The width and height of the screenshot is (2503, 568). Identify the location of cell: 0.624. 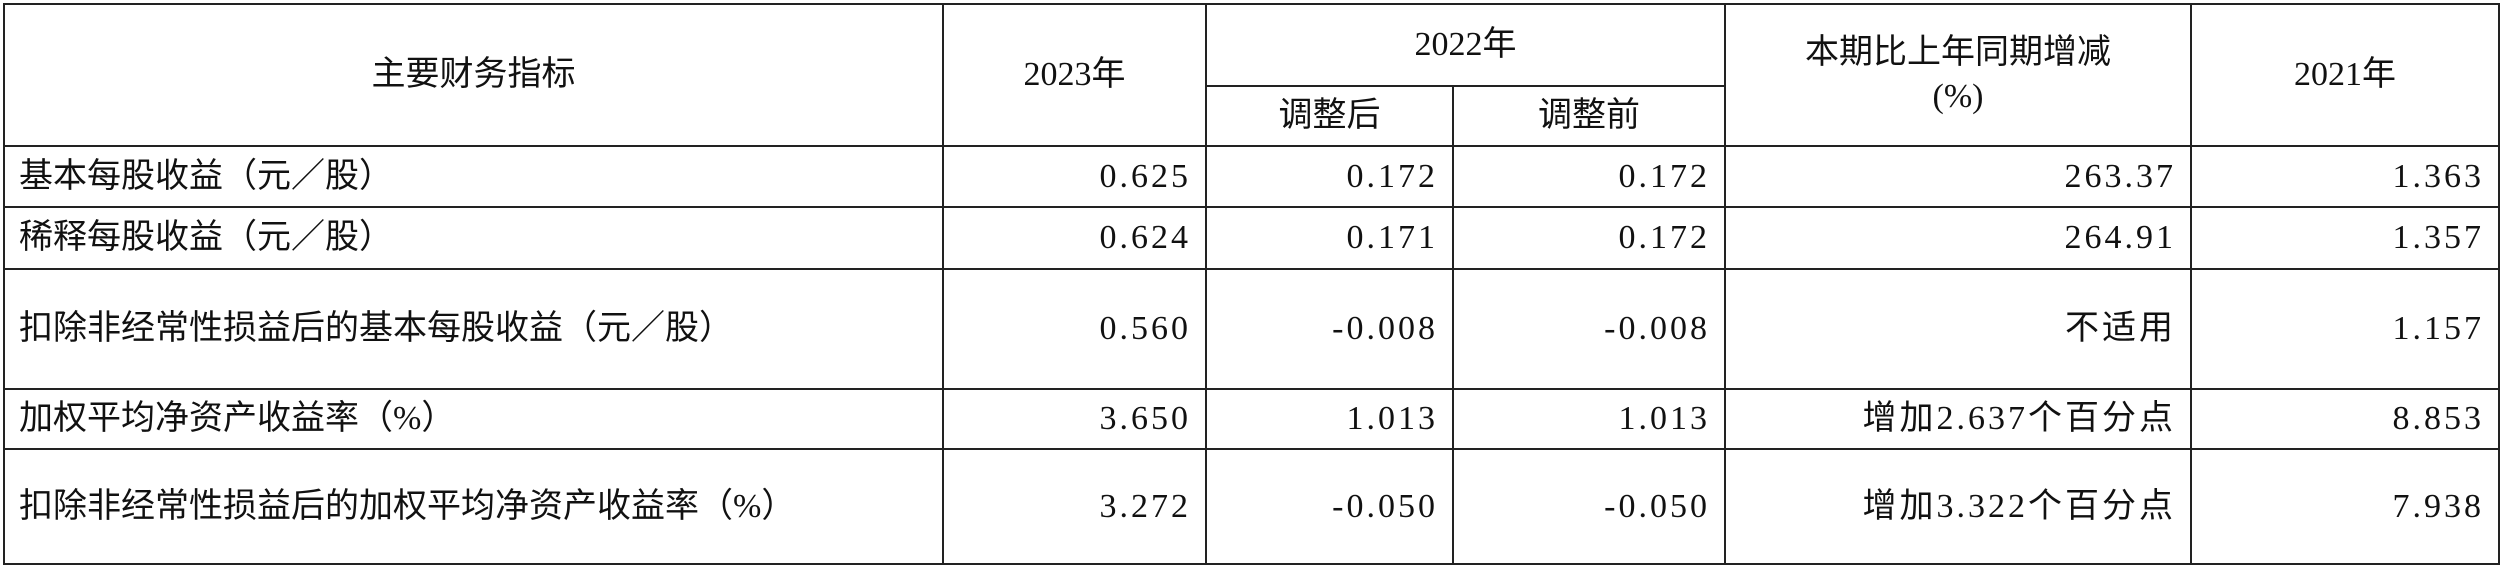
(1074, 238).